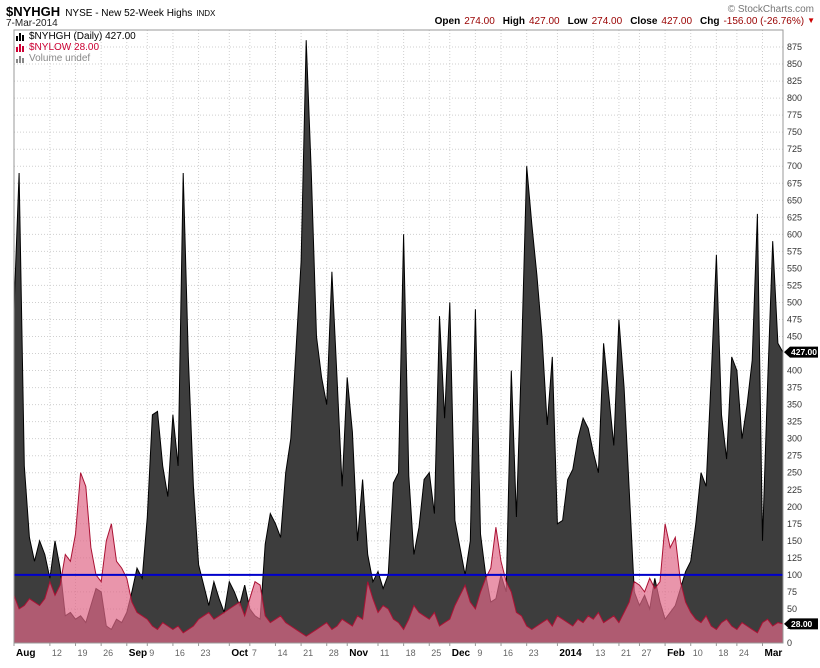  I want to click on svg-text: 275, so click(794, 456).